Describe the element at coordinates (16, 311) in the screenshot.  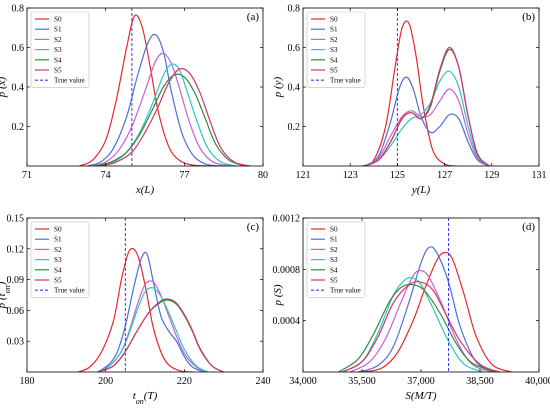
I see `y-tick-label: 0.06` at that location.